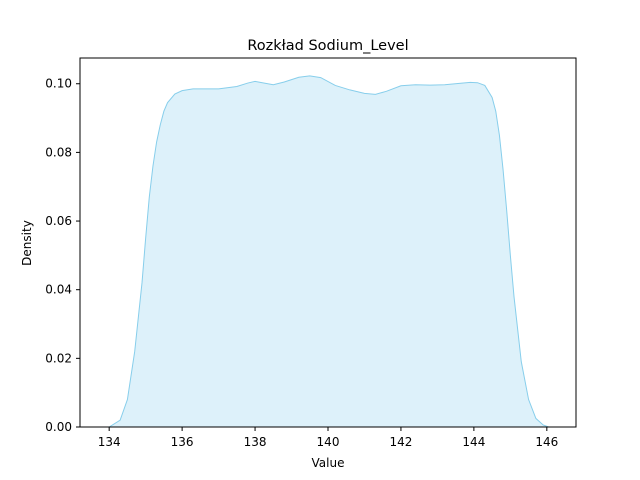 The image size is (640, 480). I want to click on x-tick-label: 142, so click(400, 442).